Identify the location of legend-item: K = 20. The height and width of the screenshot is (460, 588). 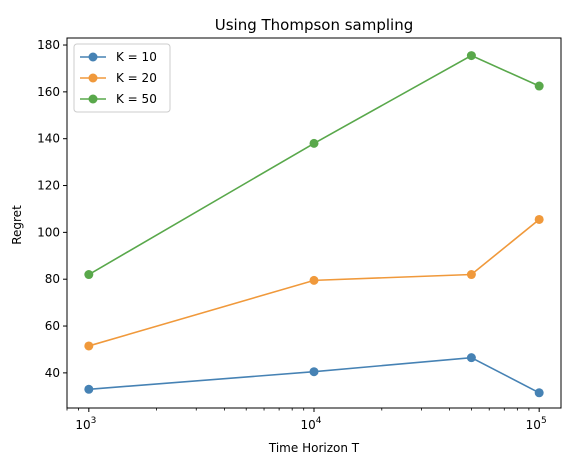
(118, 78).